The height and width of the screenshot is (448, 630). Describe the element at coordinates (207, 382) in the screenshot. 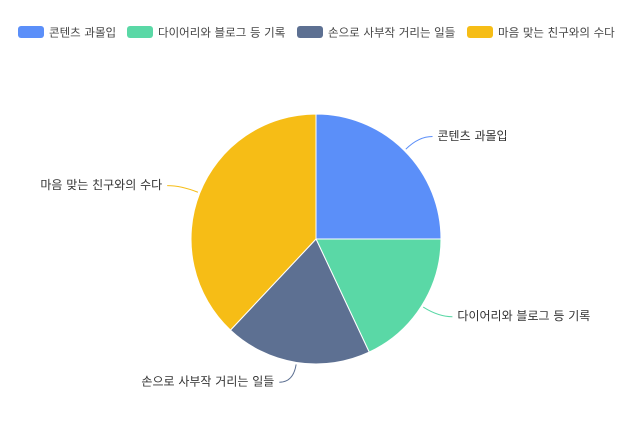

I see `slice-label: 손으로 사부작 거리는 일들` at that location.